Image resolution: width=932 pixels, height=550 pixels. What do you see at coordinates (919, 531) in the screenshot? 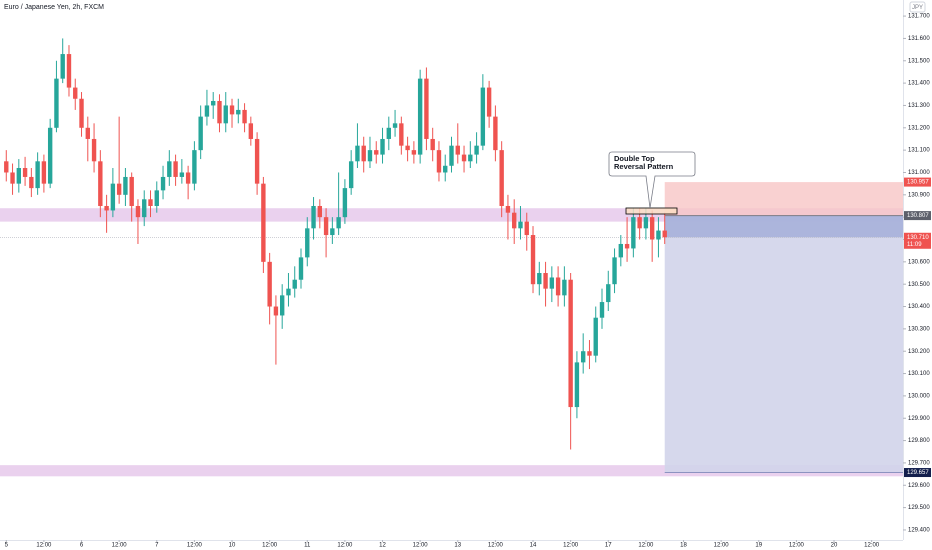
I see `y-tick-label: 129.400` at bounding box center [919, 531].